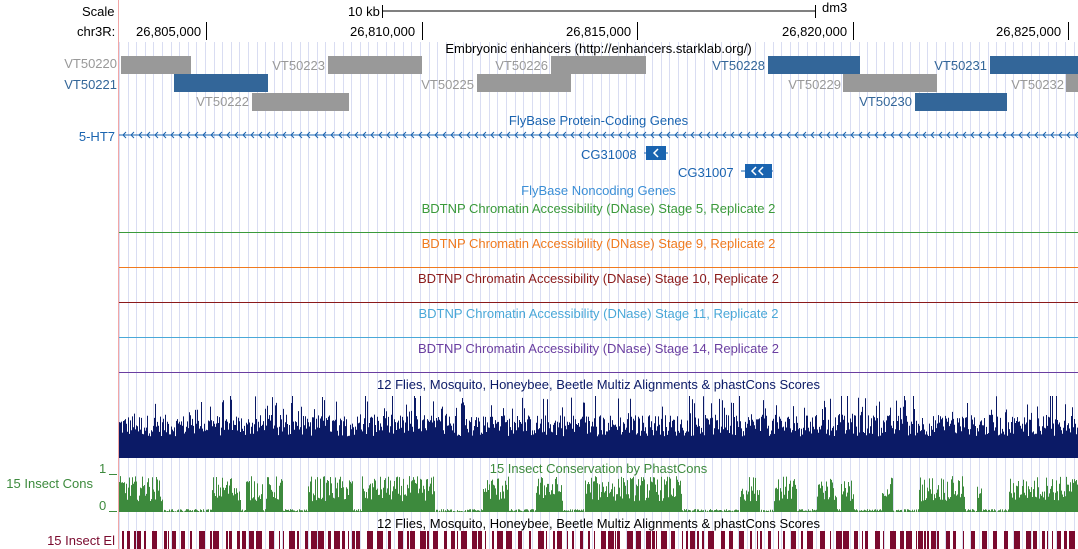 This screenshot has height=549, width=1078. Describe the element at coordinates (49, 483) in the screenshot. I see `insect-cons-side-label: 15 Insect Cons` at that location.